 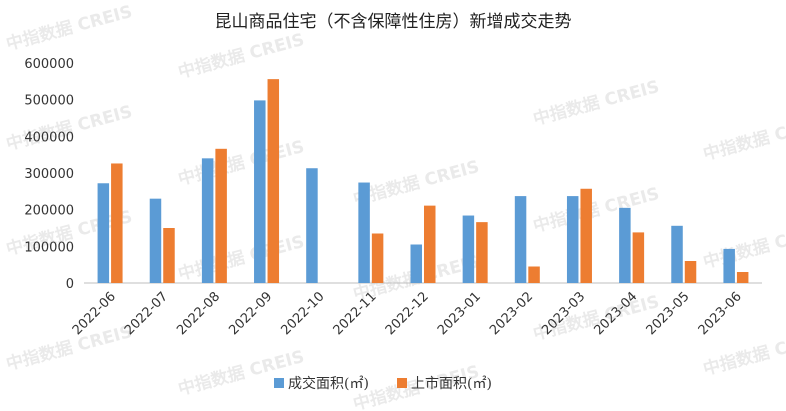 What do you see at coordinates (49, 101) in the screenshot?
I see `y-tick-label: 500000` at bounding box center [49, 101].